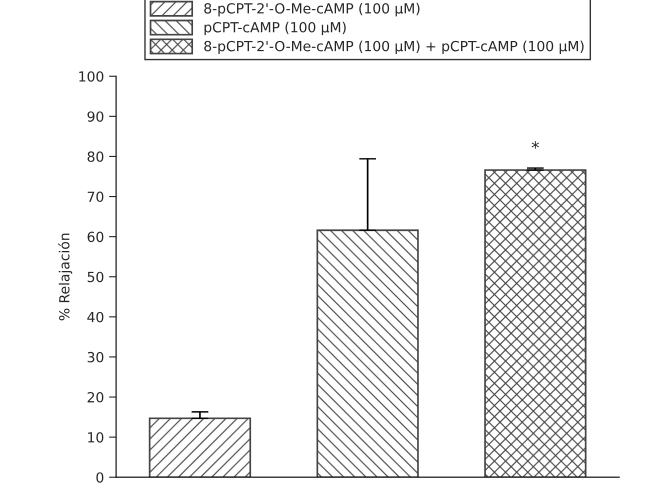  I want to click on legend-label: pCPT-cAMP (100 µM), so click(275, 29).